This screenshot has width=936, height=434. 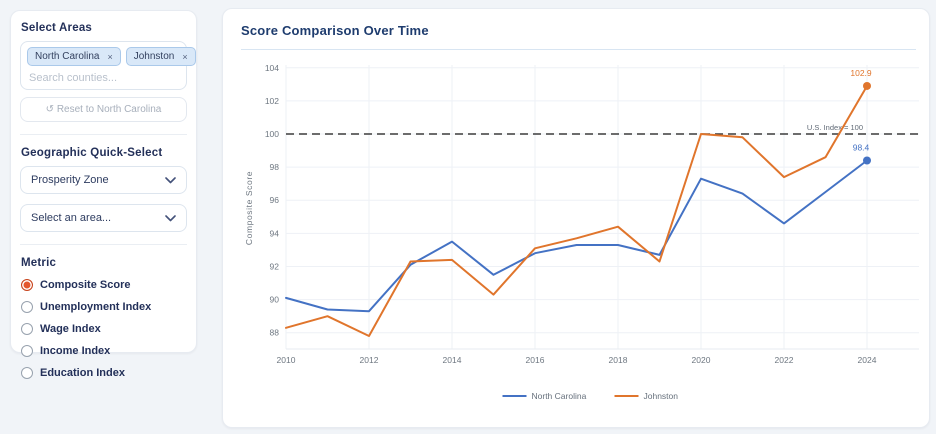 What do you see at coordinates (602, 129) in the screenshot?
I see `reference-line: U.S. Index = 100` at bounding box center [602, 129].